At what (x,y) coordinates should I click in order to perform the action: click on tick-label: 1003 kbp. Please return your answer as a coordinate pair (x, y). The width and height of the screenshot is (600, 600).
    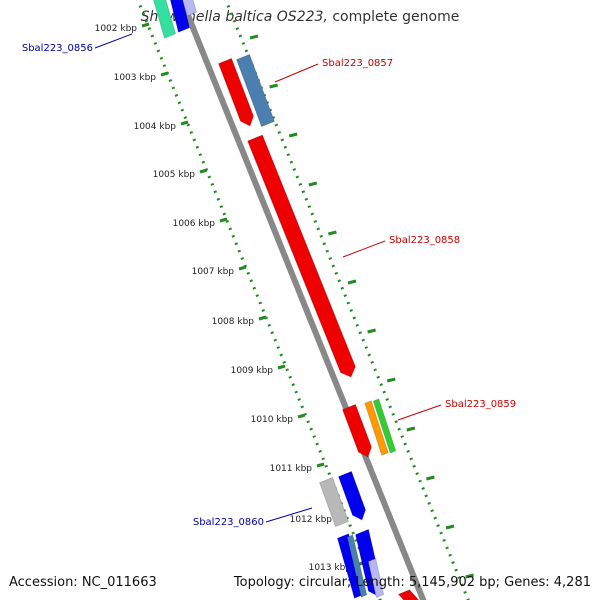
    Looking at the image, I should click on (135, 78).